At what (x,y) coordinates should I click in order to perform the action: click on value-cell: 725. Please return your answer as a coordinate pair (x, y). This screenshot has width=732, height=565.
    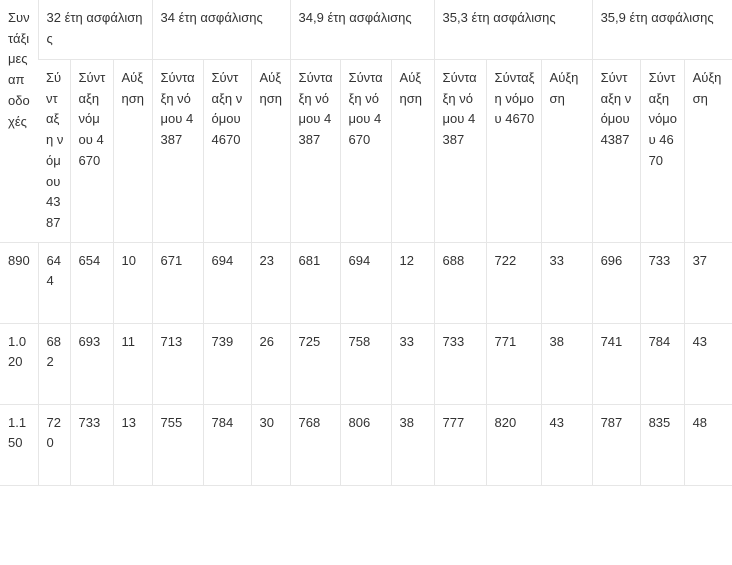
    Looking at the image, I should click on (315, 364).